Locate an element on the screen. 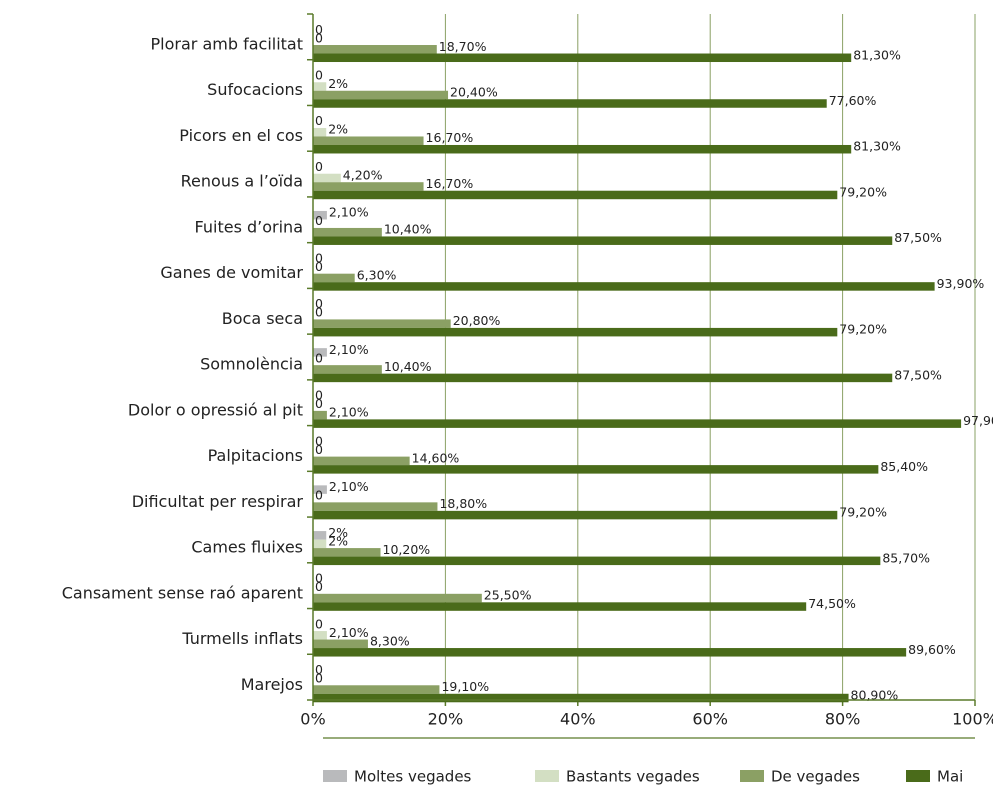 This screenshot has height=793, width=993. data-label: 80,90% is located at coordinates (875, 695).